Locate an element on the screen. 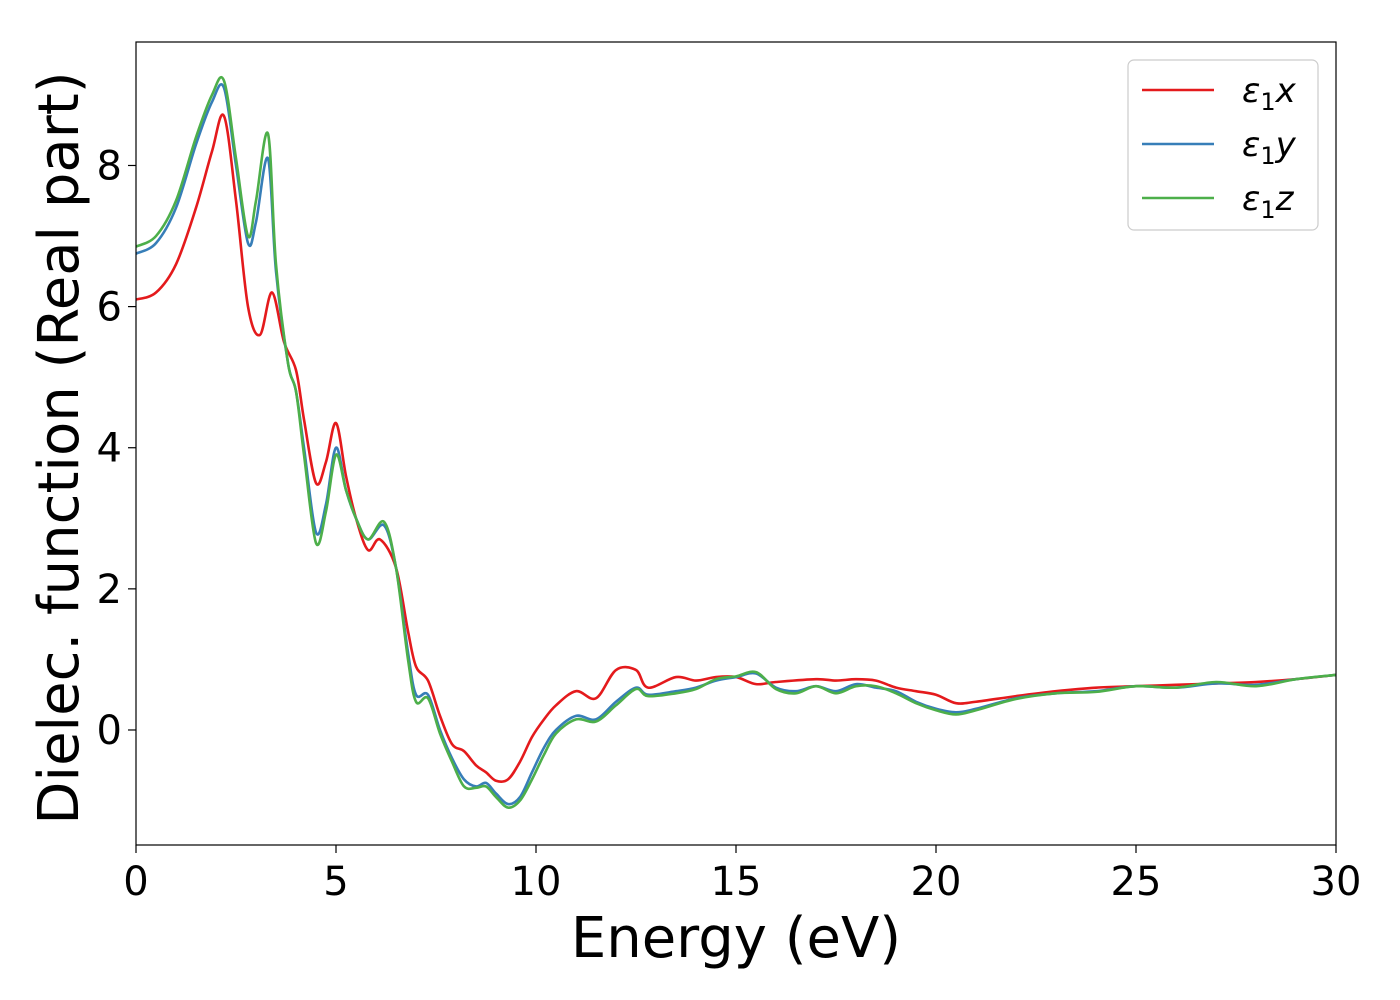 The image size is (1400, 1000). x-tick-label: 20 is located at coordinates (936, 882).